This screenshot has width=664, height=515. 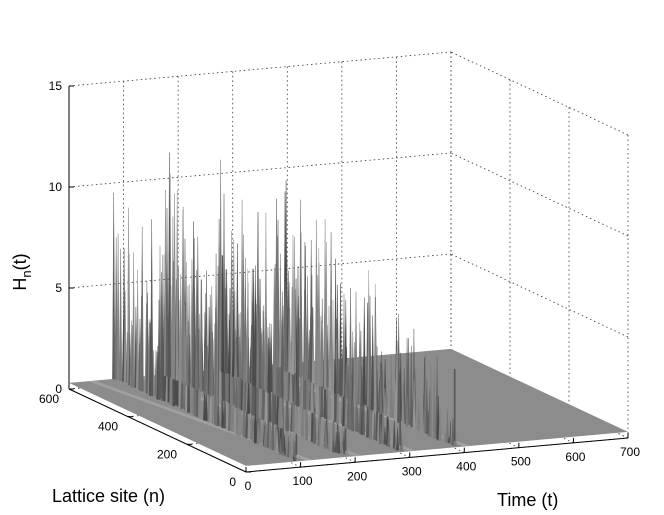 I want to click on y-tick-label: 200, so click(x=167, y=454).